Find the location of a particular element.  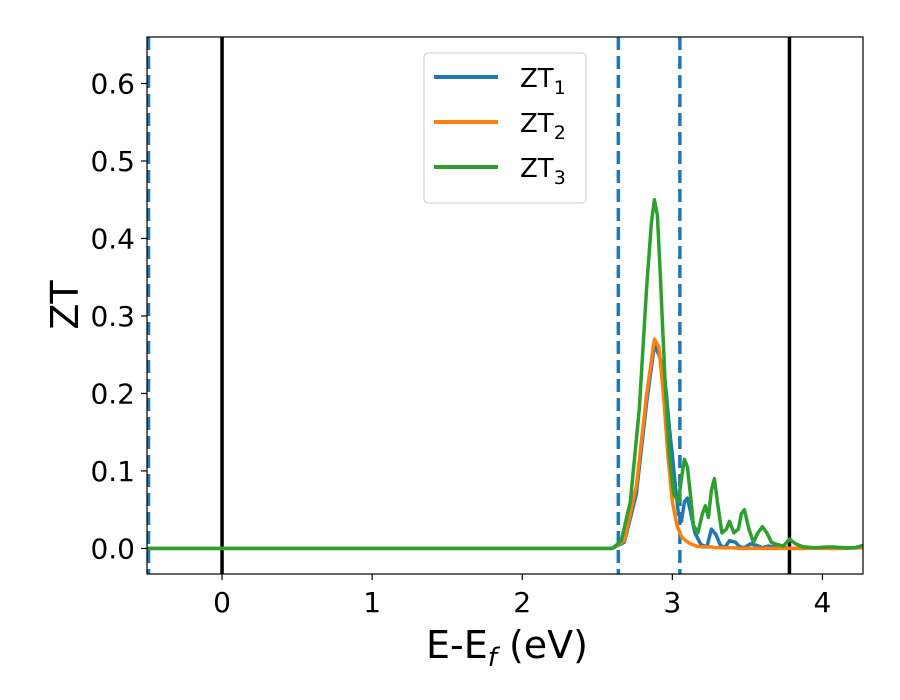

legend-label-subscript: 3 is located at coordinates (560, 178).